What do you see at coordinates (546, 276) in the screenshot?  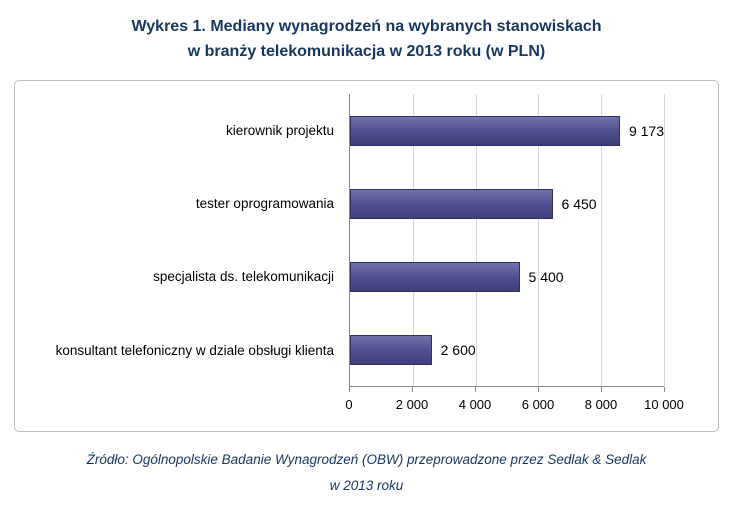 I see `bar-value-label: 5 400` at bounding box center [546, 276].